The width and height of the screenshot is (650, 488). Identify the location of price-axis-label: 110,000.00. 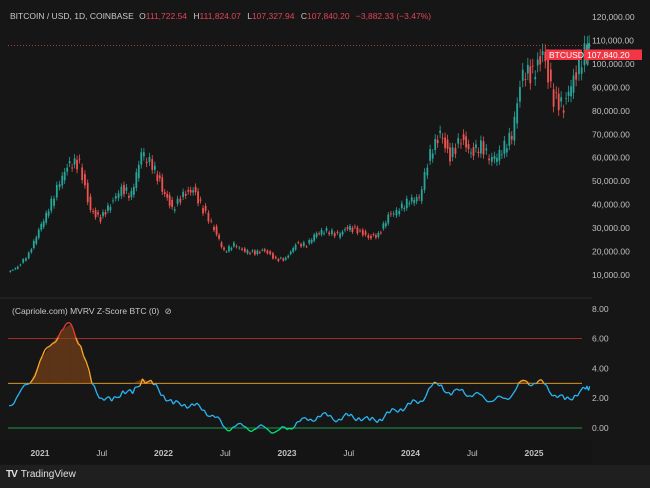
(613, 40).